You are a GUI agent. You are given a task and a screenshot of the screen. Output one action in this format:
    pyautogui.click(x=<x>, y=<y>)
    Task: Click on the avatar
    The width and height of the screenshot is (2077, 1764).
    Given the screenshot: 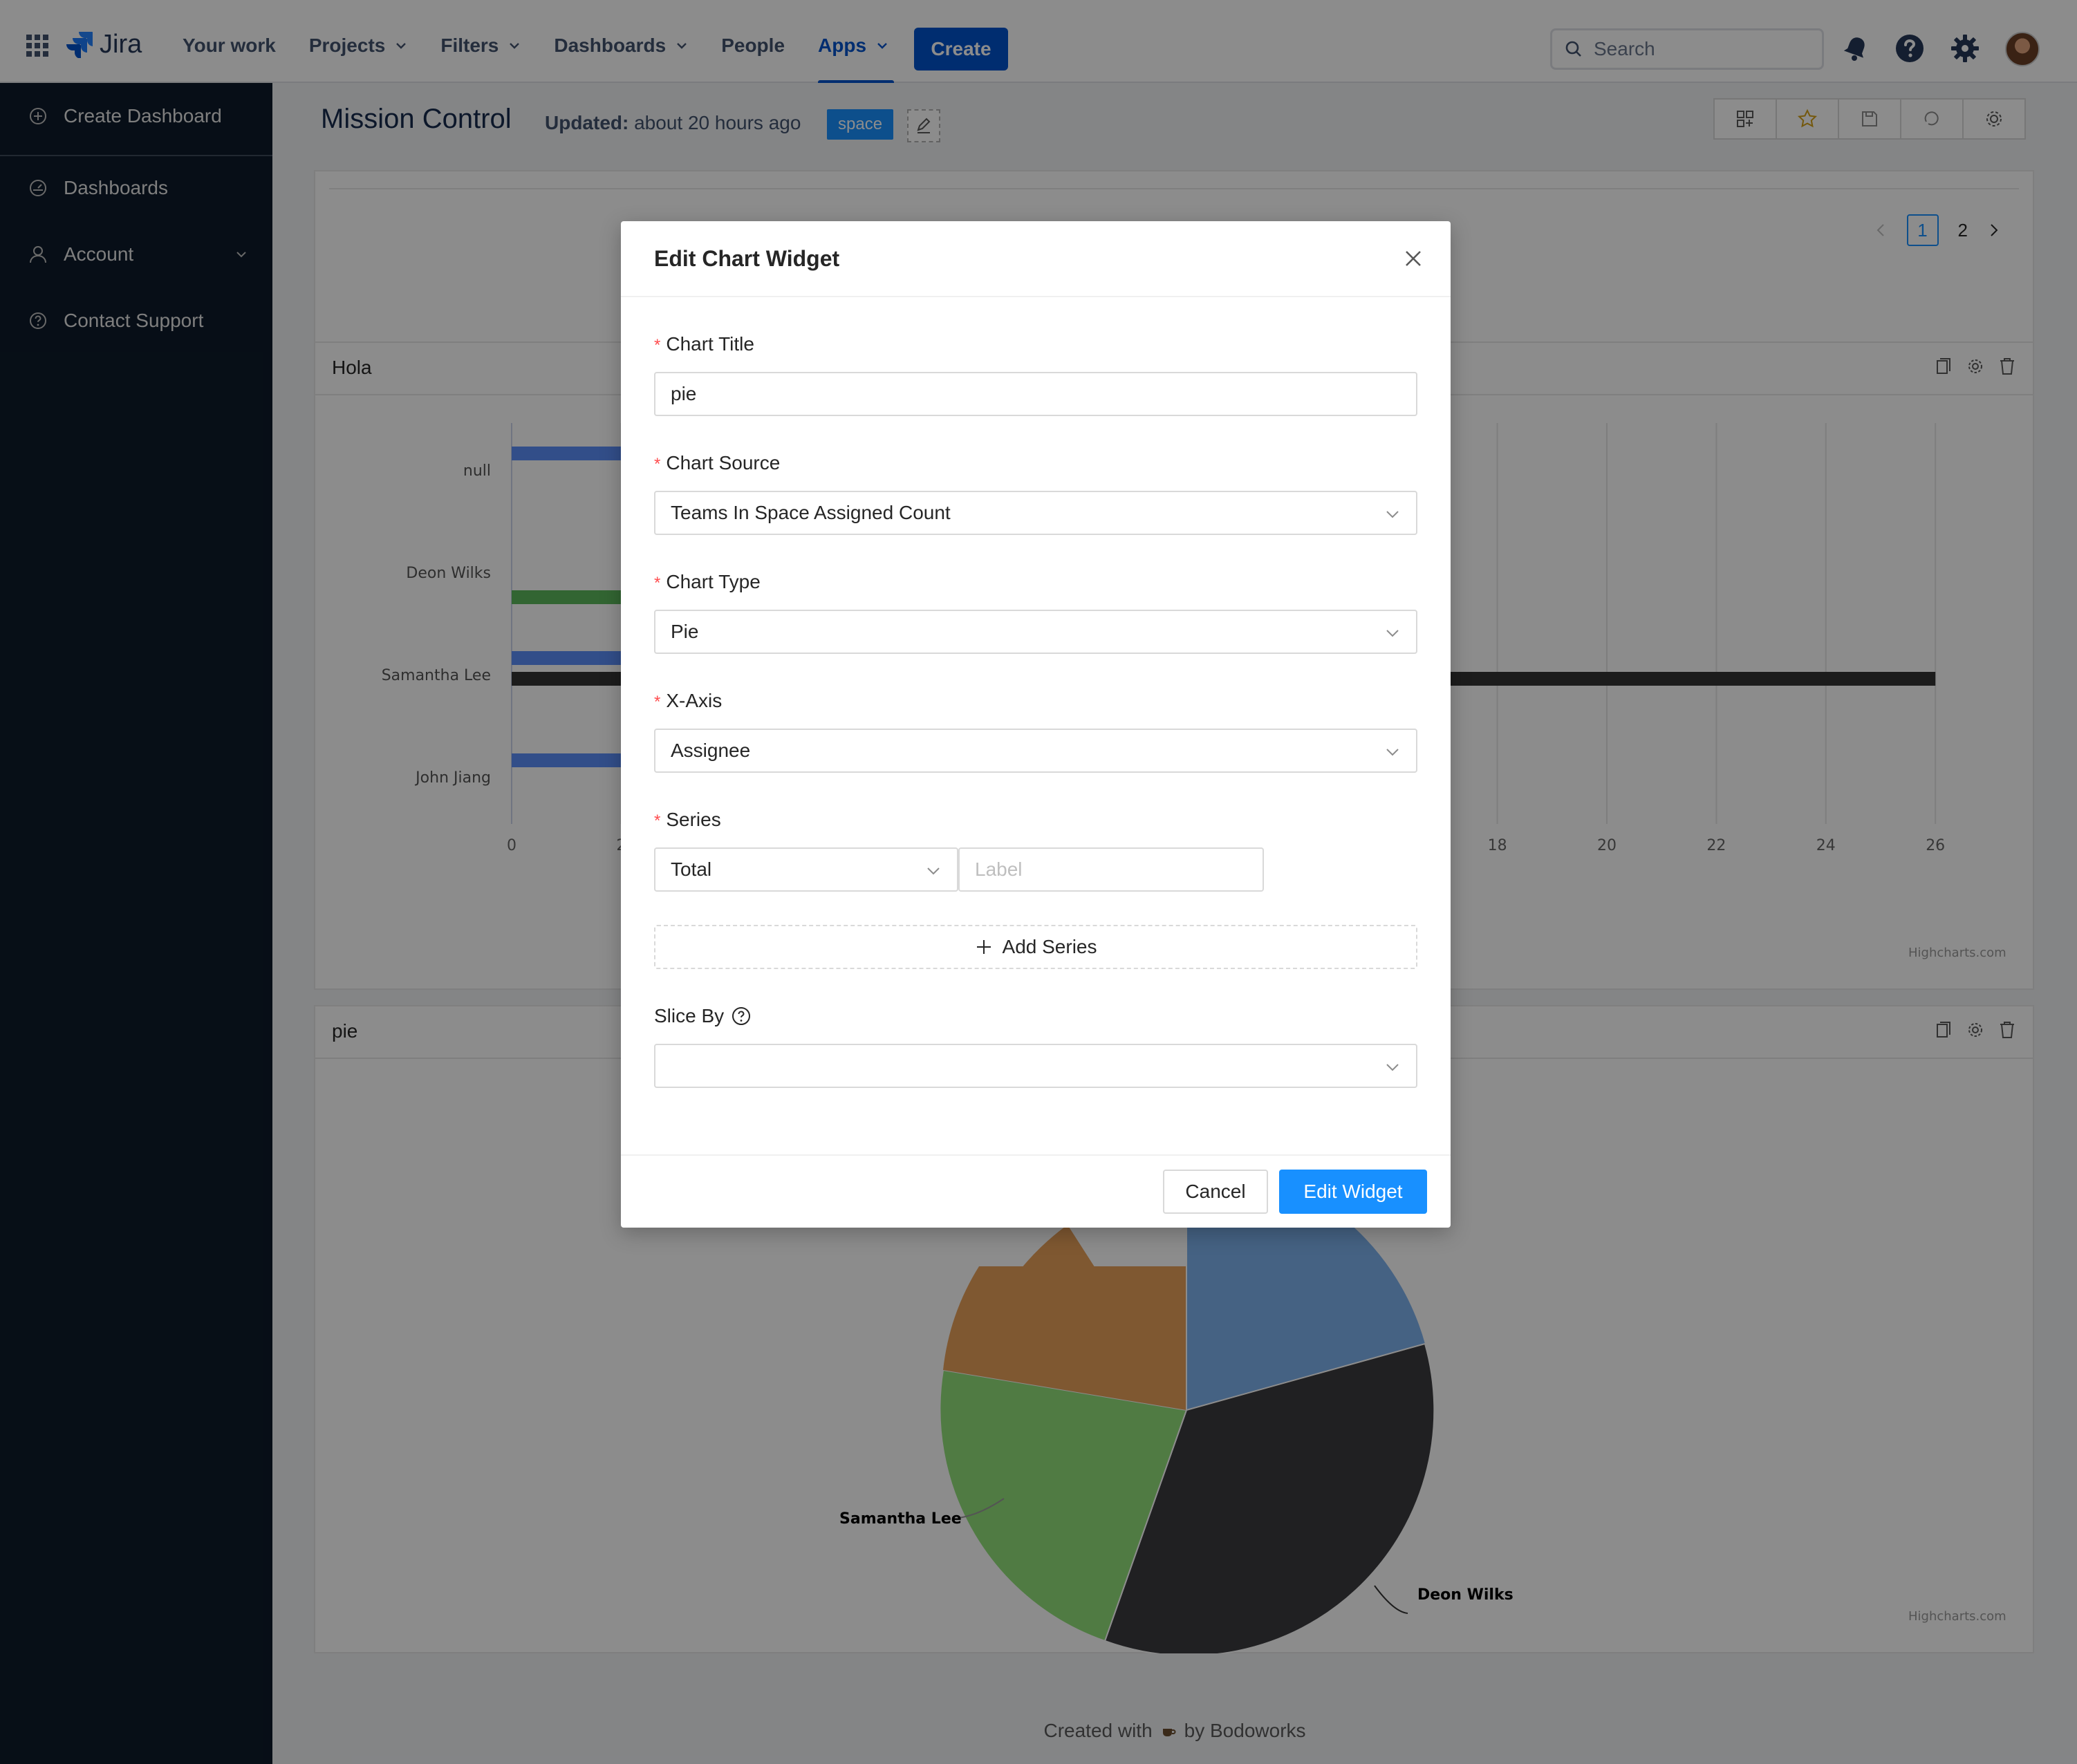 What is the action you would take?
    pyautogui.click(x=2022, y=49)
    